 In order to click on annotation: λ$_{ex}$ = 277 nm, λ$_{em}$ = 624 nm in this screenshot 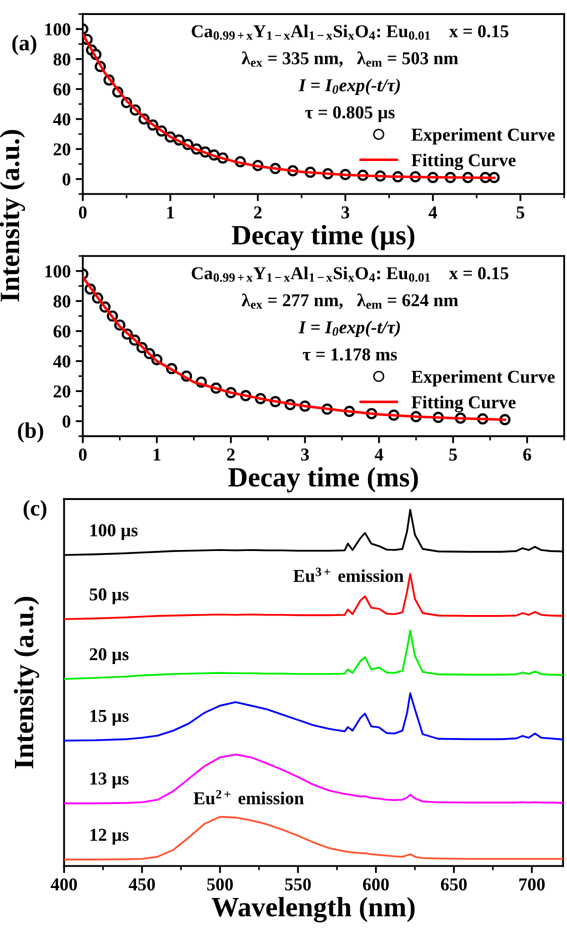, I will do `click(350, 301)`.